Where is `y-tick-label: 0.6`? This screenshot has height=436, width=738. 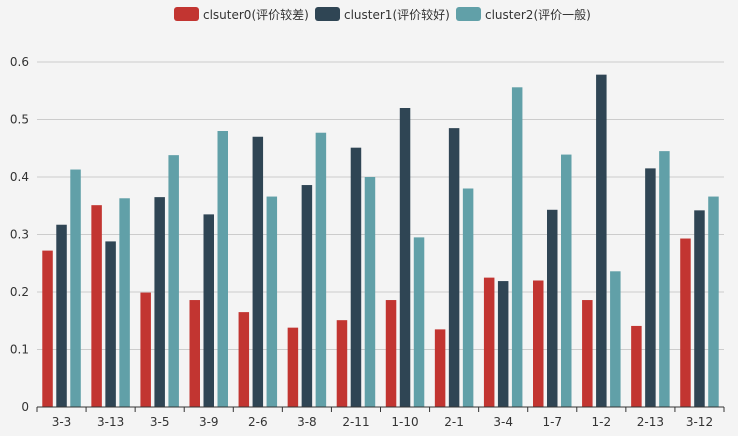 y-tick-label: 0.6 is located at coordinates (19, 62).